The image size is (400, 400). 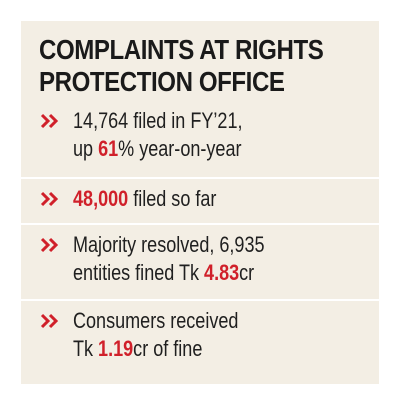 I want to click on list-item-line: up 61% year-on-year, so click(x=157, y=149).